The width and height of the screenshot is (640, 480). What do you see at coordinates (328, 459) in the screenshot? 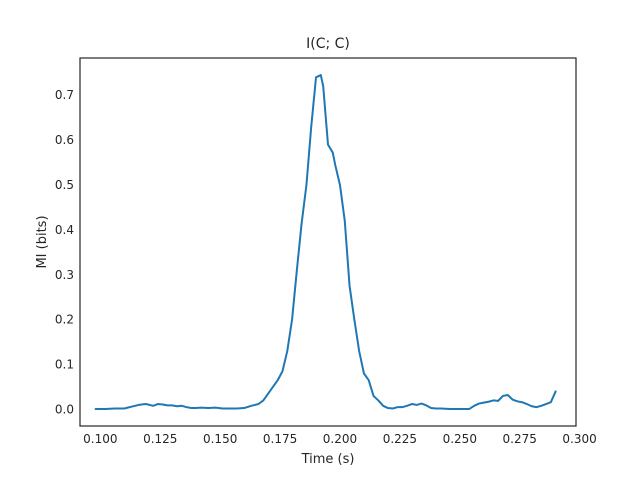
I see `x-axis-label: Time (s)` at bounding box center [328, 459].